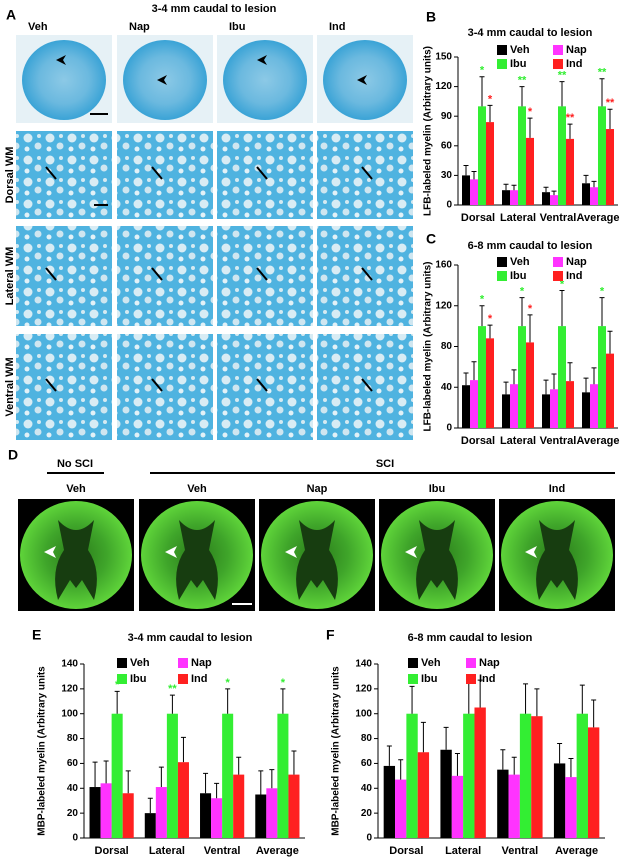 This screenshot has height=868, width=624. Describe the element at coordinates (385, 464) in the screenshot. I see `group-label: SCI` at that location.